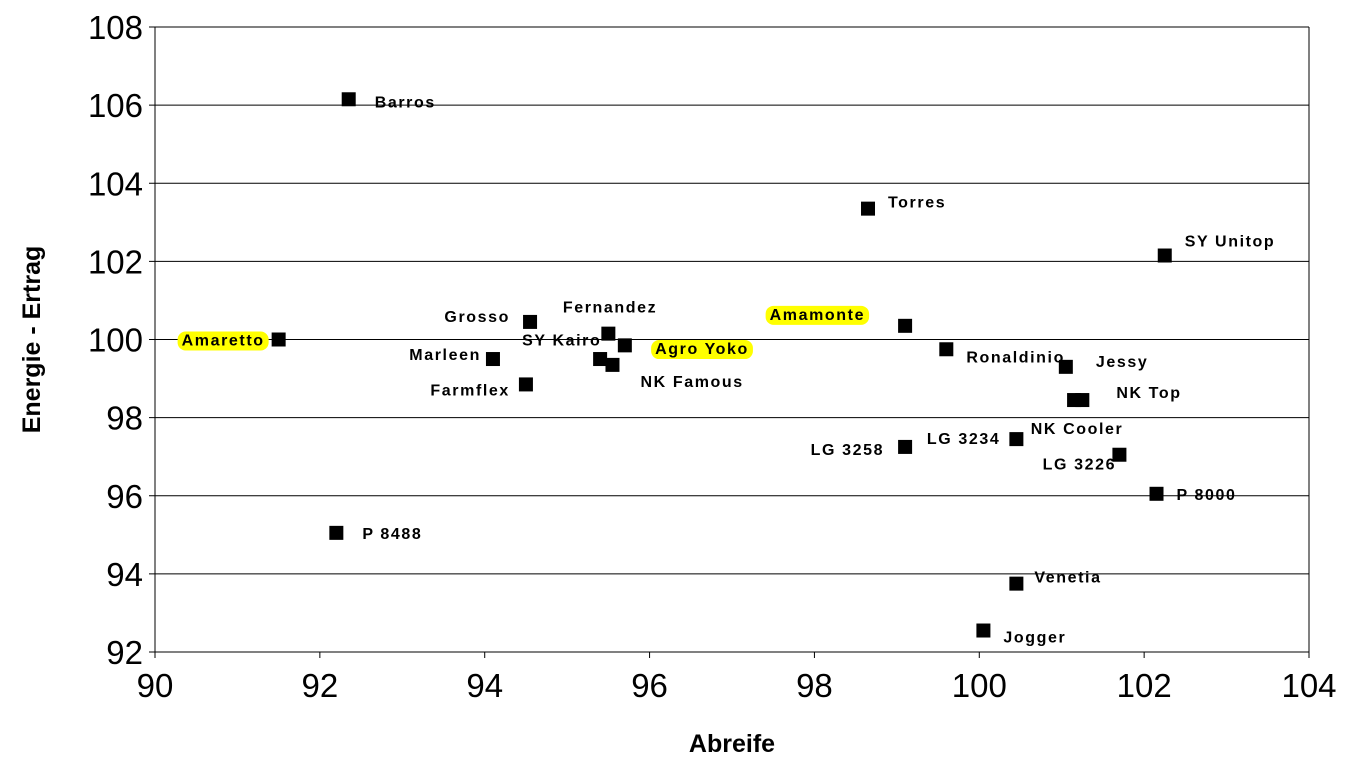  I want to click on y-tick-label: 100, so click(115, 340).